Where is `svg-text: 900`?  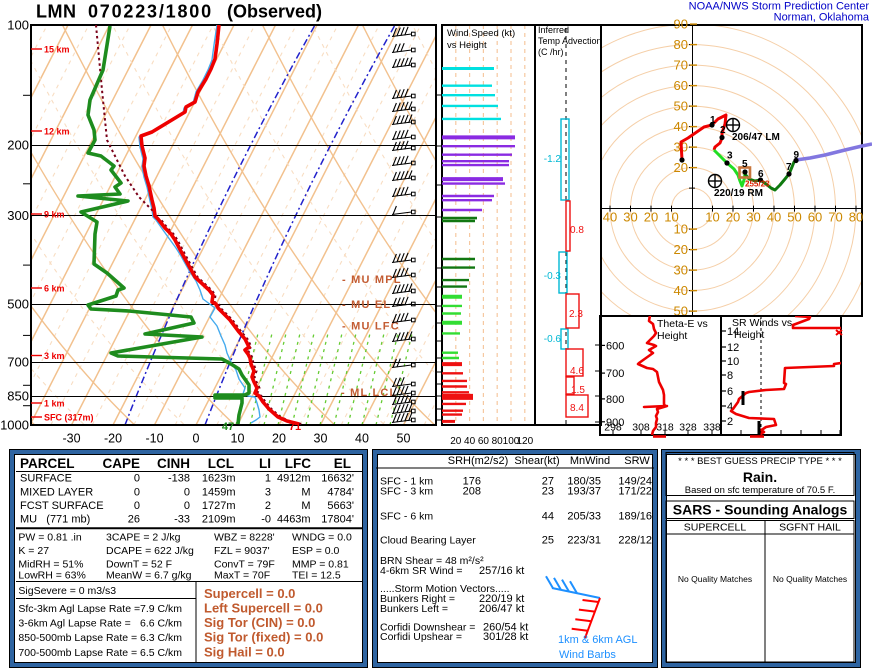
svg-text: 900 is located at coordinates (615, 423).